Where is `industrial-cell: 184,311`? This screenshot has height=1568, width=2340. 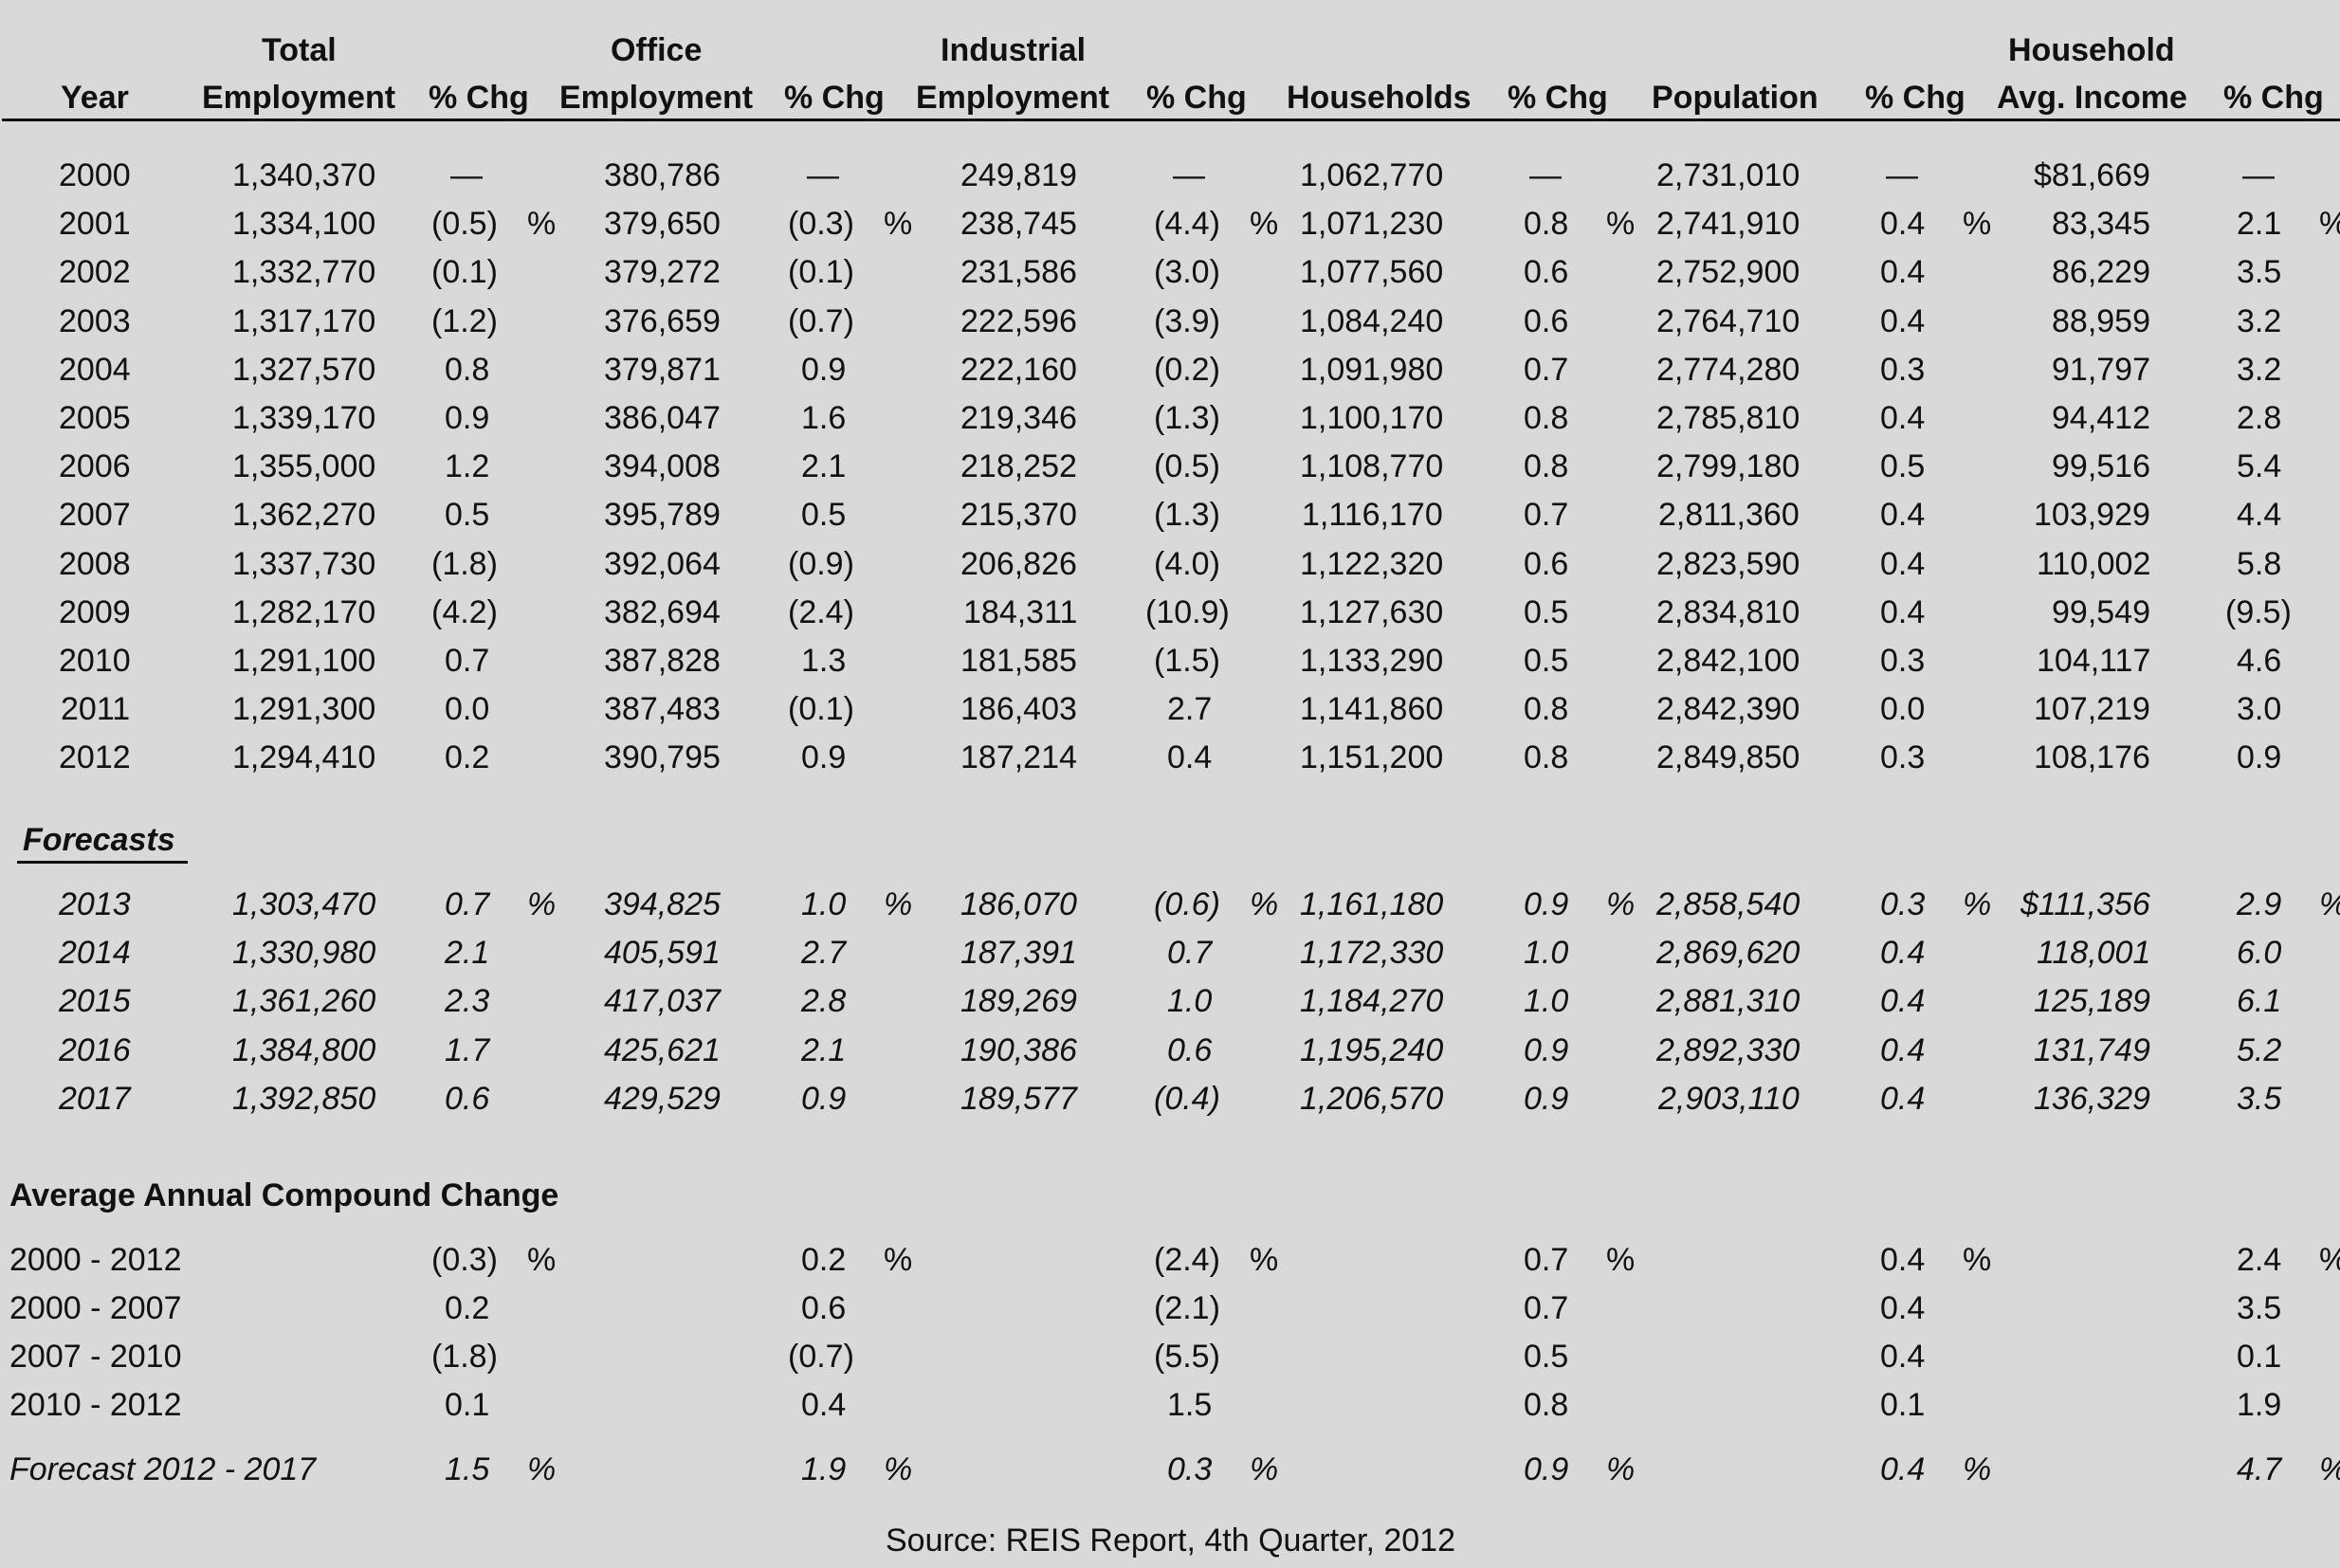
industrial-cell: 184,311 is located at coordinates (1020, 612).